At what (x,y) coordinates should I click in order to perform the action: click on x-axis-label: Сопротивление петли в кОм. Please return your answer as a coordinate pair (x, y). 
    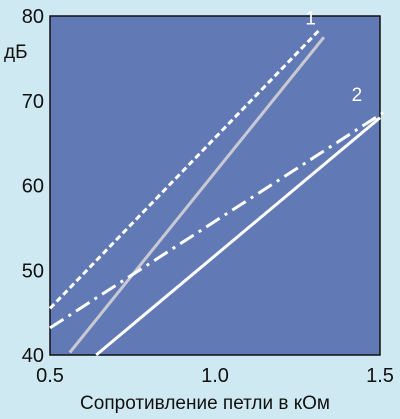
    Looking at the image, I should click on (205, 403).